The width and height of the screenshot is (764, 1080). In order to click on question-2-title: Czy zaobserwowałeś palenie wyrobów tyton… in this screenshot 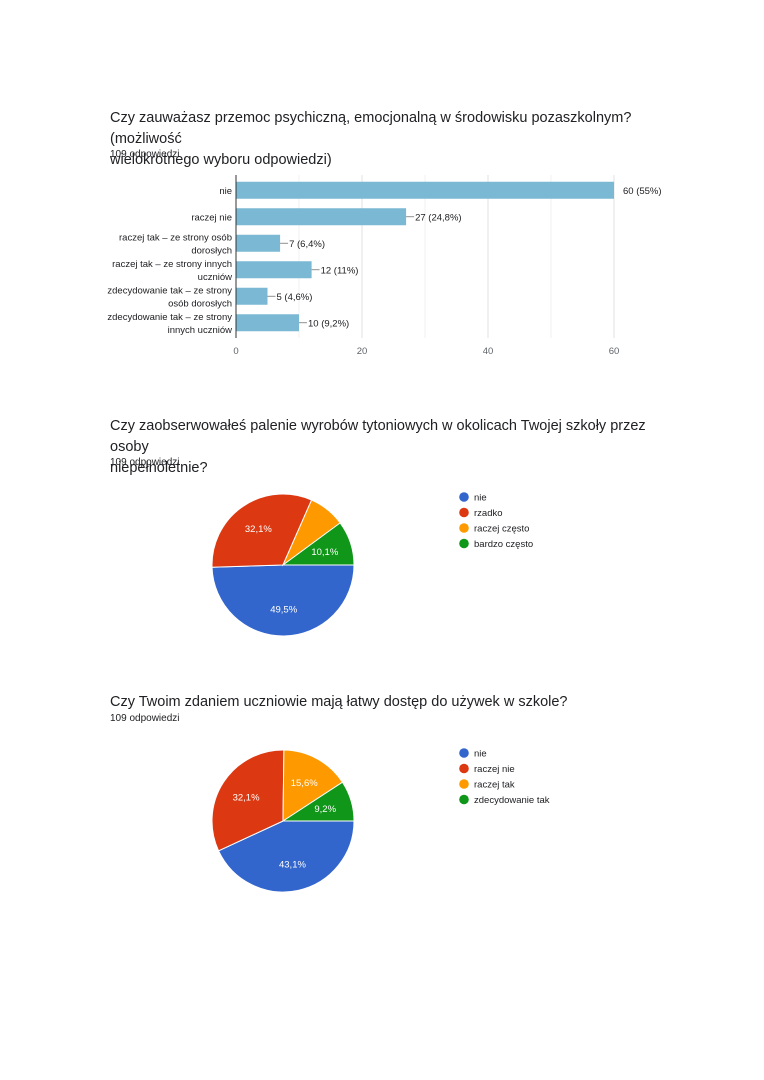, I will do `click(390, 447)`.